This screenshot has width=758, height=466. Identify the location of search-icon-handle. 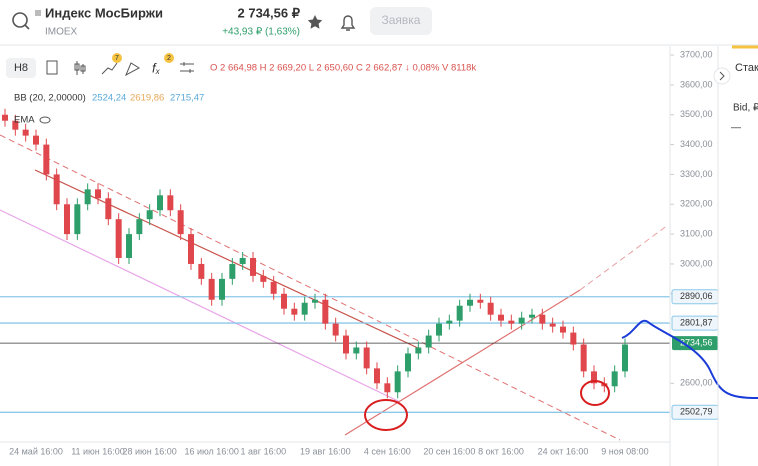
(27, 27).